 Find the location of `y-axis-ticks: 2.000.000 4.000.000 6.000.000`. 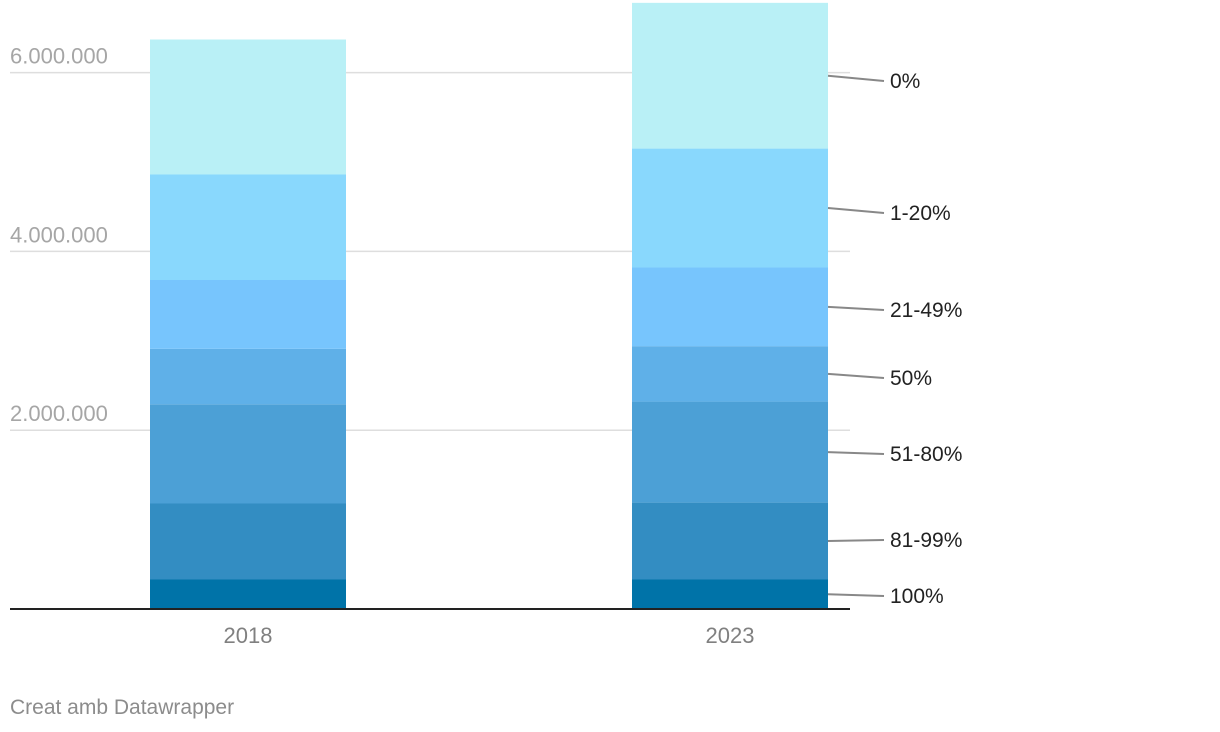

y-axis-ticks: 2.000.000 4.000.000 6.000.000 is located at coordinates (59, 235).